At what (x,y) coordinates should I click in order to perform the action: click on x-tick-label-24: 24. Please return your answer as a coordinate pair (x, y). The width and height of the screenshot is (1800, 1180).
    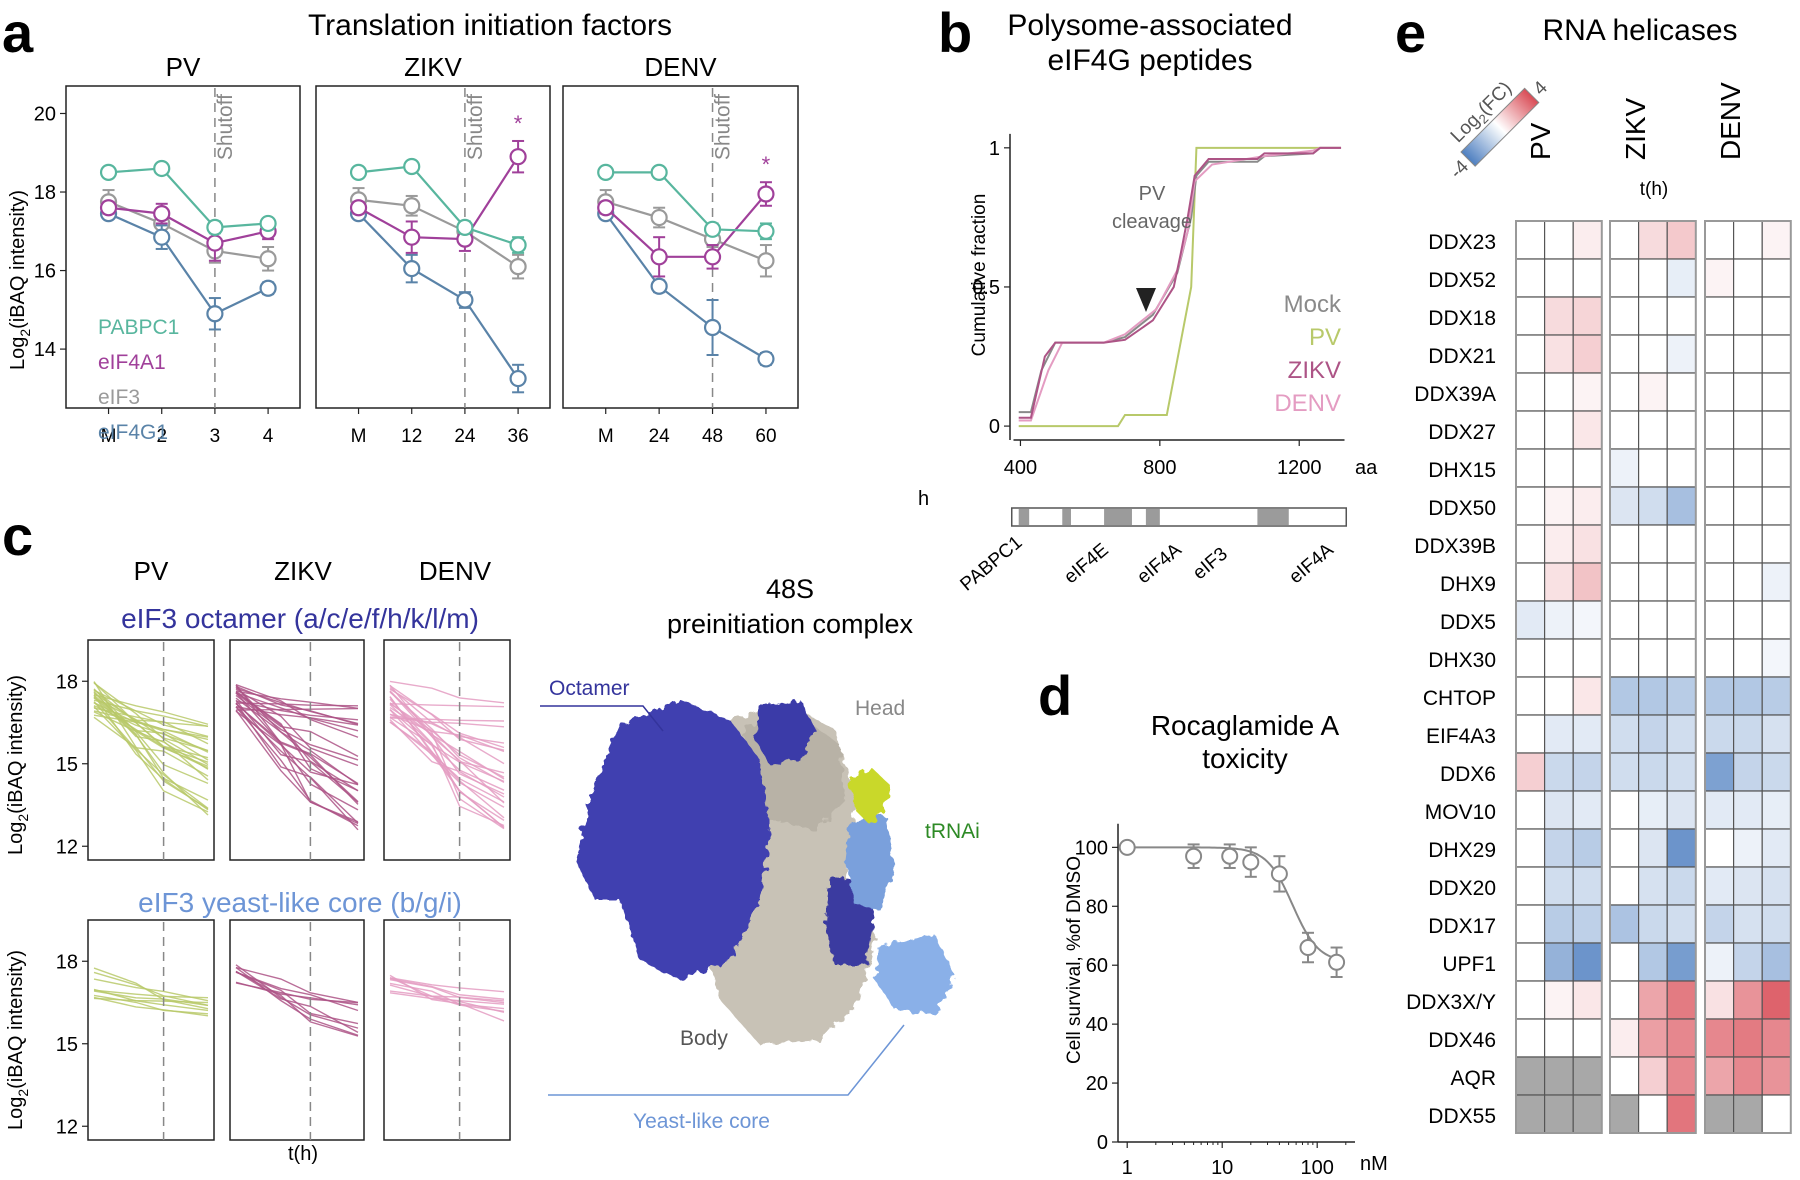
    Looking at the image, I should click on (465, 436).